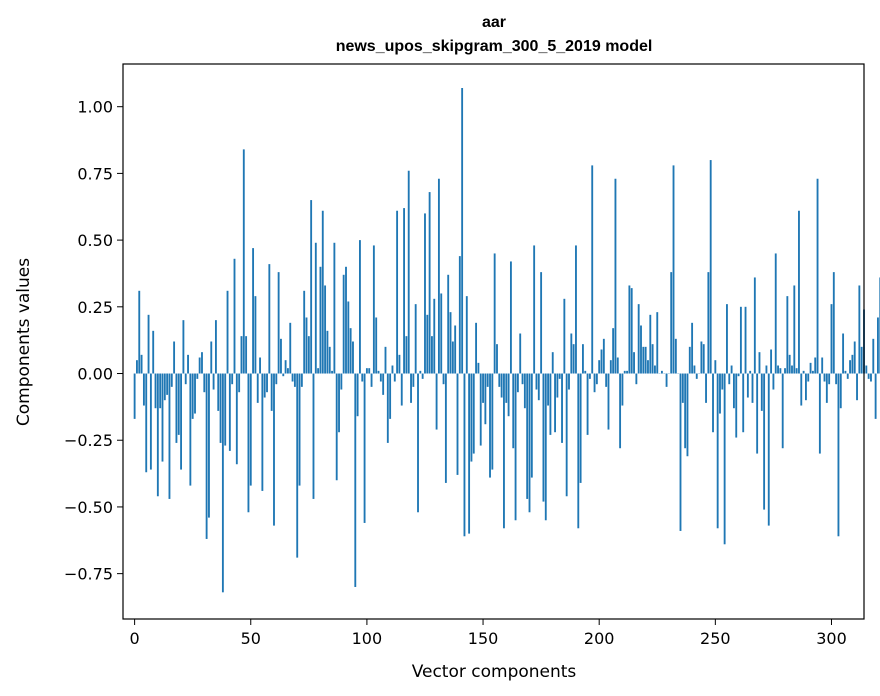 The height and width of the screenshot is (696, 880). I want to click on x-axis-ticks: 0 50 100 150 200 250 300, so click(488, 633).